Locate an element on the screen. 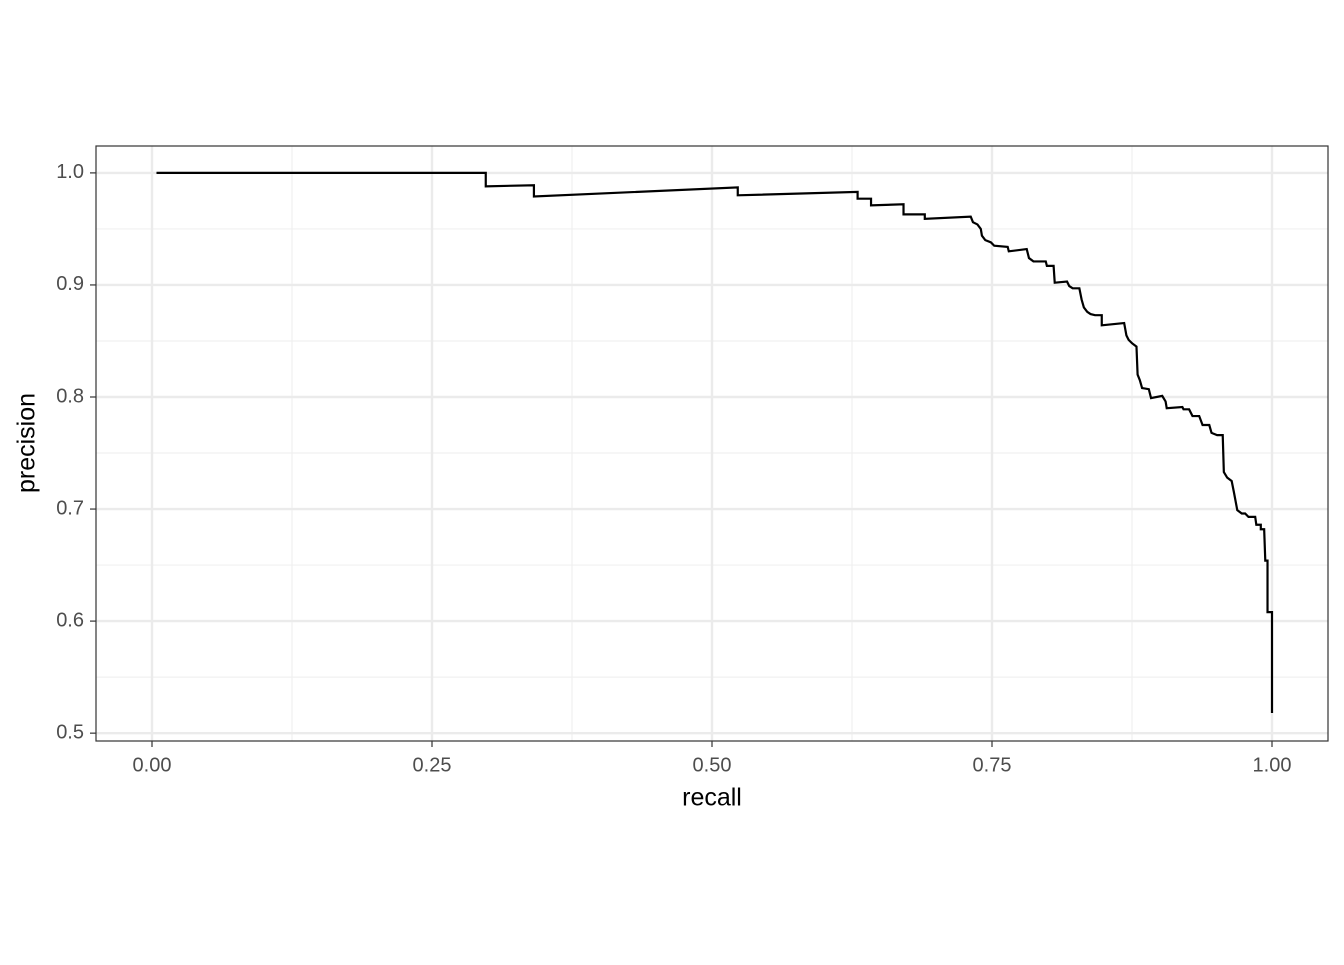  y-tick-label: 0.6 is located at coordinates (70, 620).